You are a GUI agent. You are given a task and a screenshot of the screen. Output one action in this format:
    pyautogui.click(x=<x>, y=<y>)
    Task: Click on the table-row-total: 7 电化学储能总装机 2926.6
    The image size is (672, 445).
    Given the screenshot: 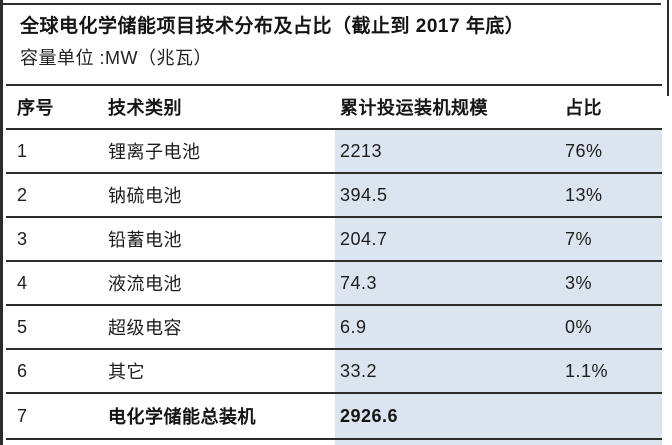 What is the action you would take?
    pyautogui.click(x=334, y=417)
    